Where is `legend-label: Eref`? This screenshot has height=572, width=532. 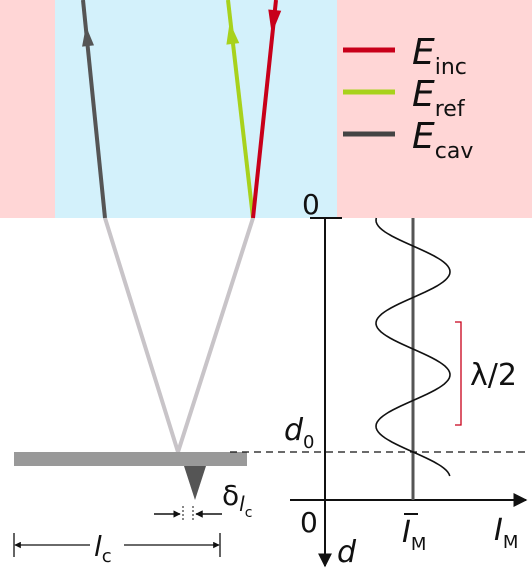
legend-label: Eref is located at coordinates (439, 98).